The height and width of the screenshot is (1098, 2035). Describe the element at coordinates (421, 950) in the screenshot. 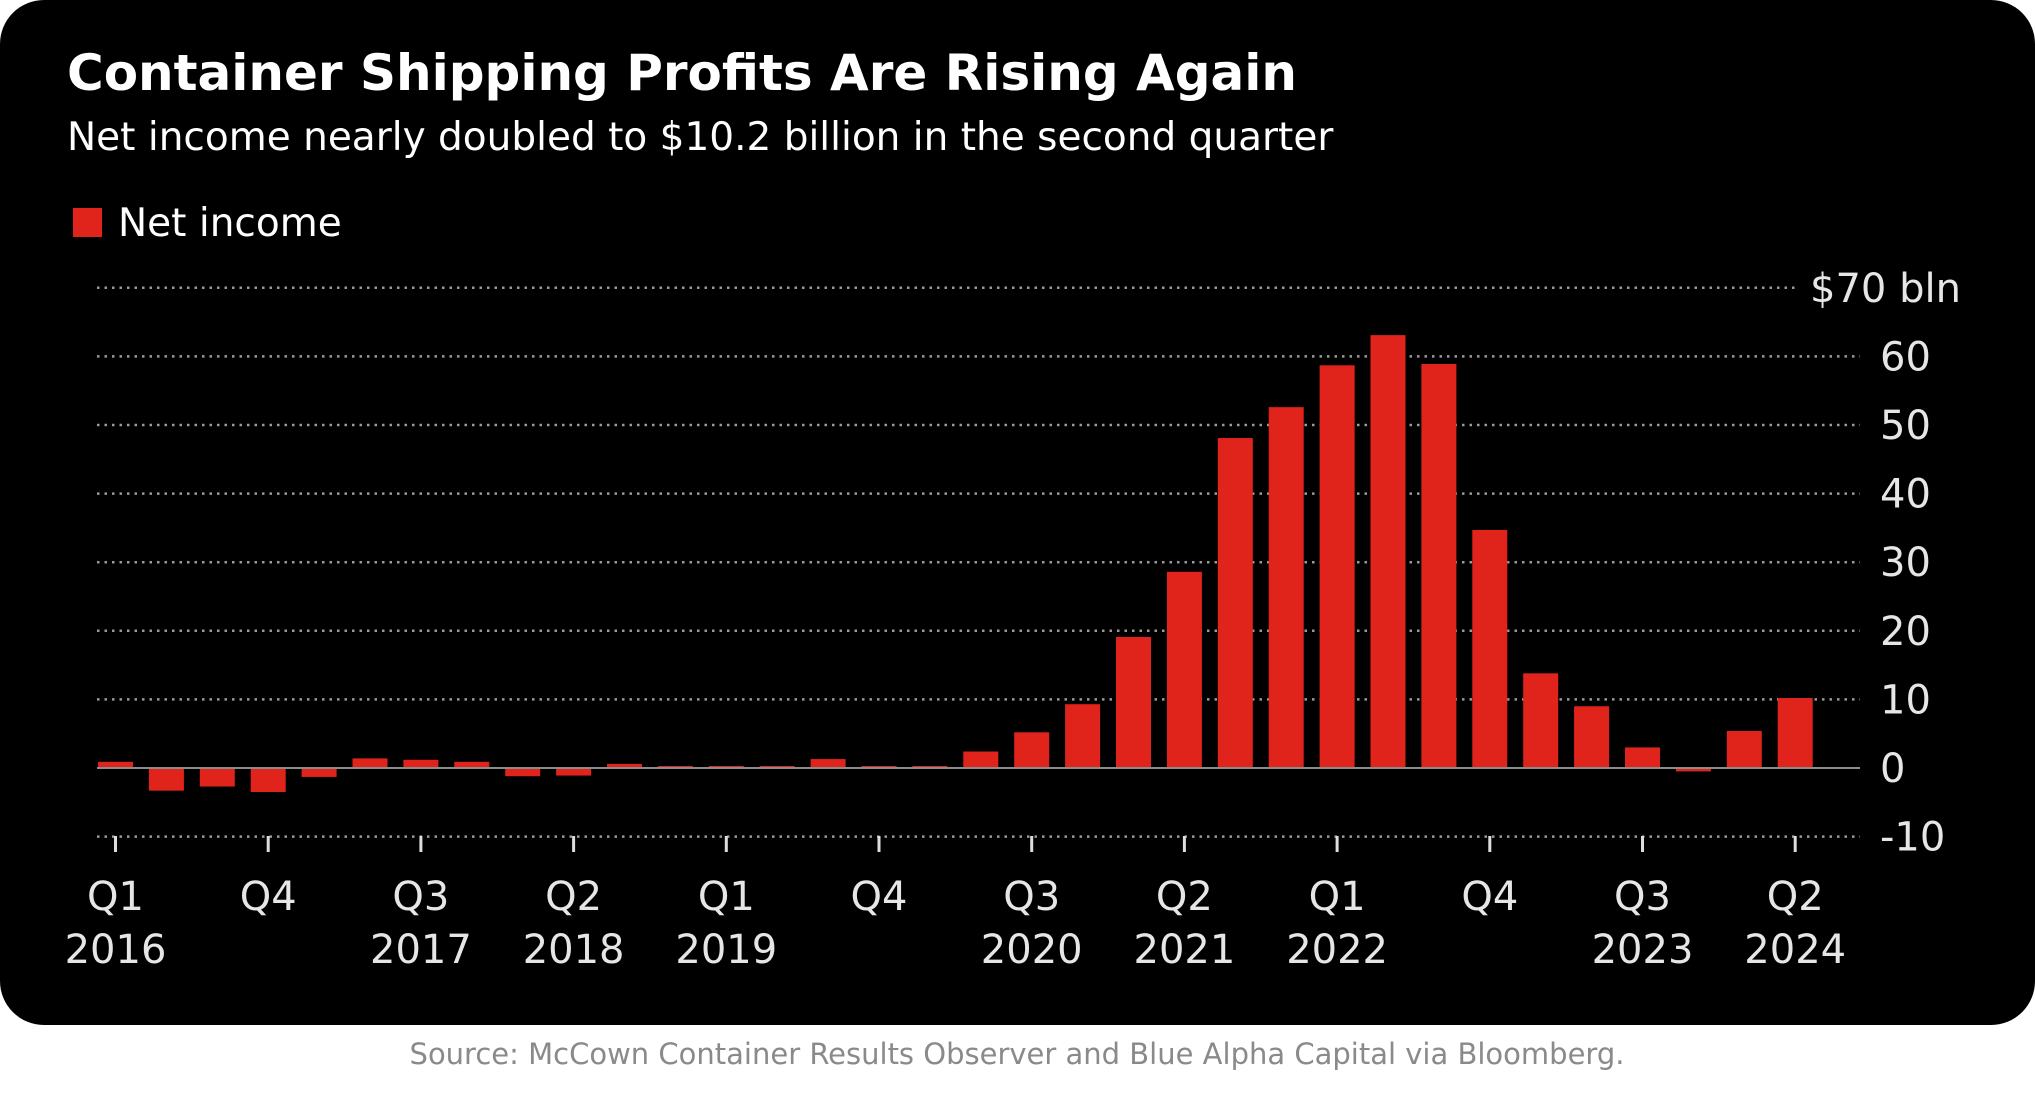

I see `x-tick-year: 2017` at that location.